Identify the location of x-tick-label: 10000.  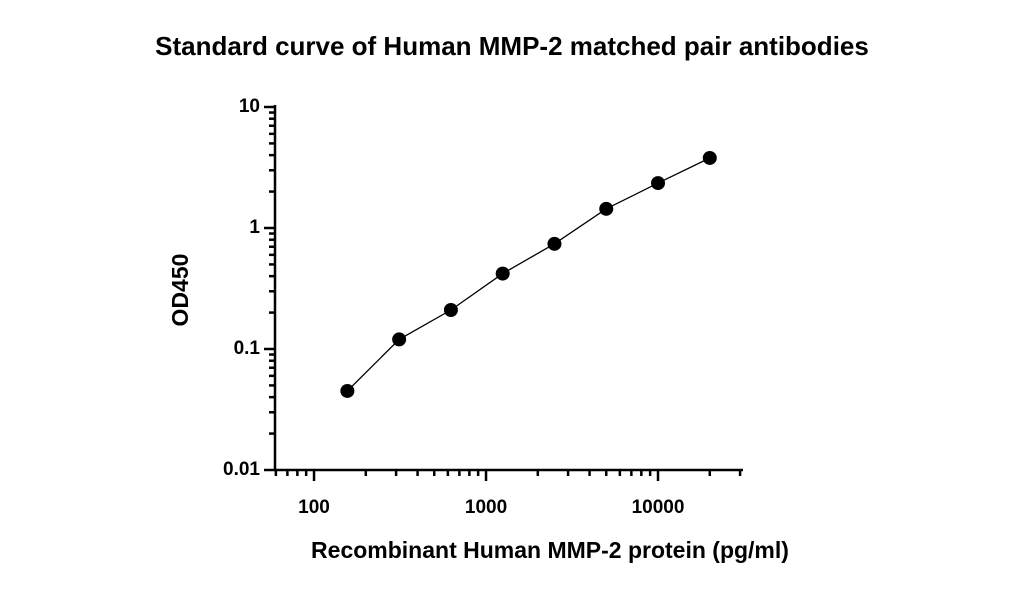
(658, 507).